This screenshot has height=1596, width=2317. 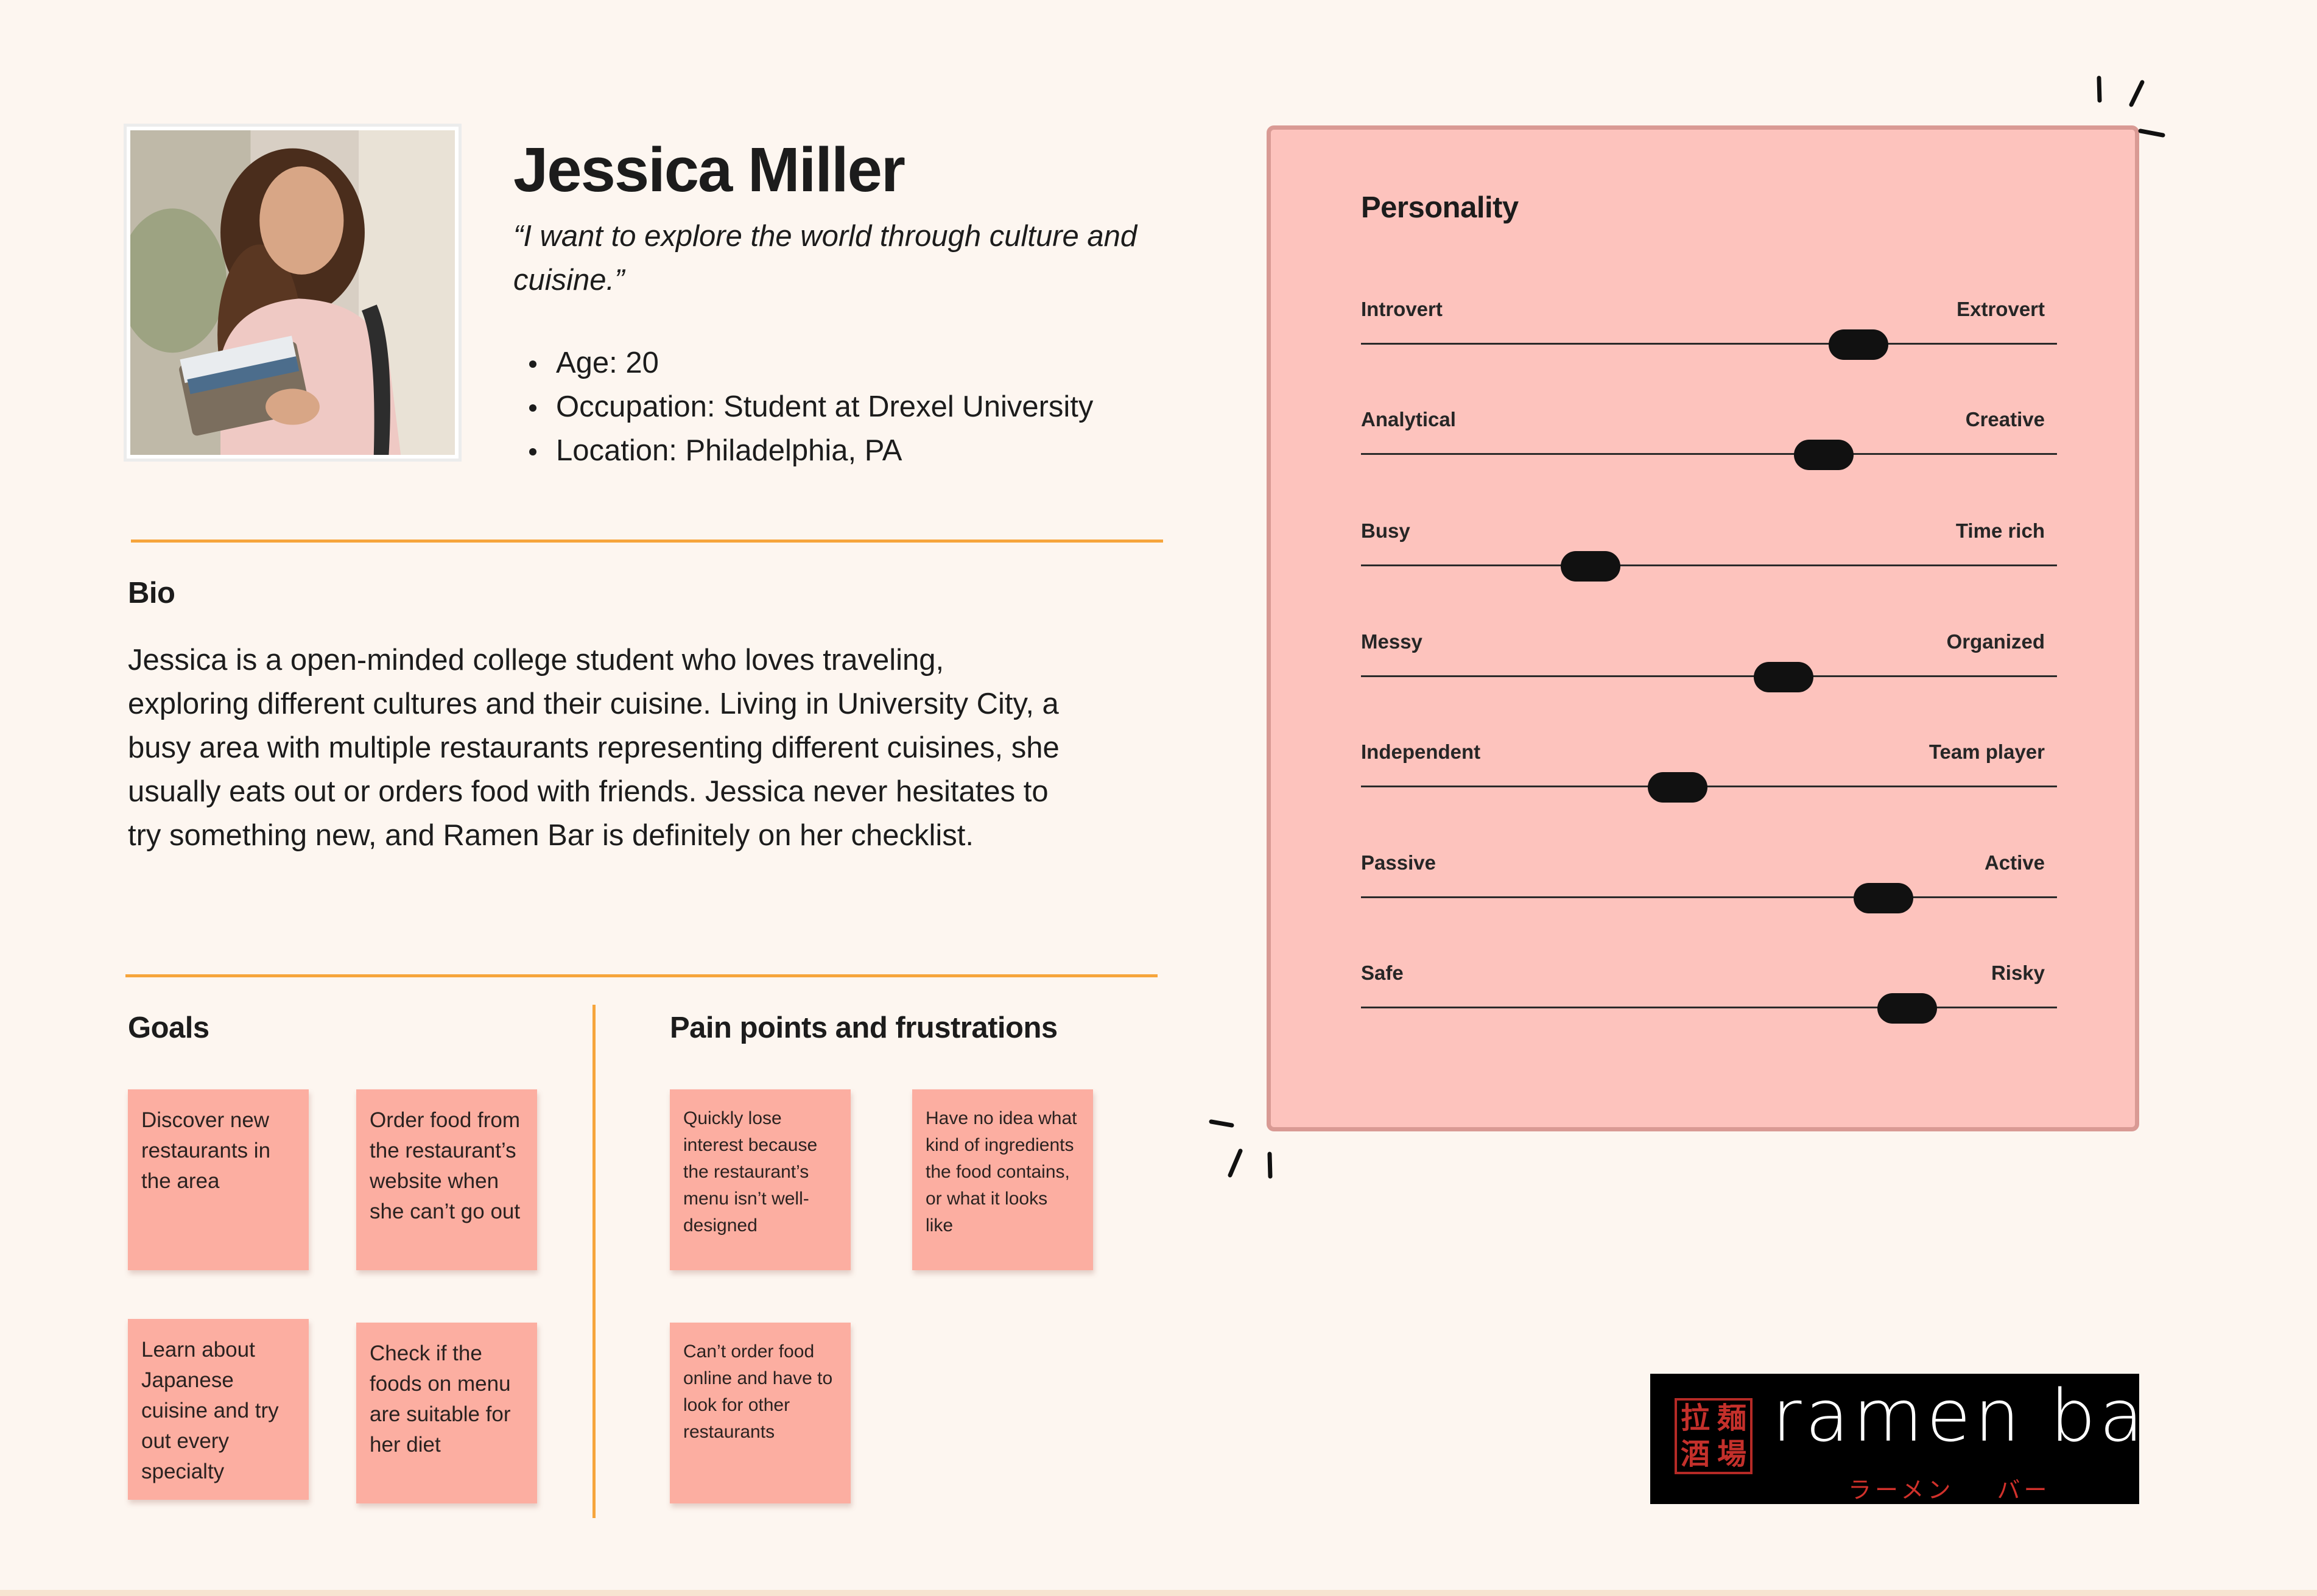 What do you see at coordinates (1709, 994) in the screenshot?
I see `trait-safe-risky: Safe Risky` at bounding box center [1709, 994].